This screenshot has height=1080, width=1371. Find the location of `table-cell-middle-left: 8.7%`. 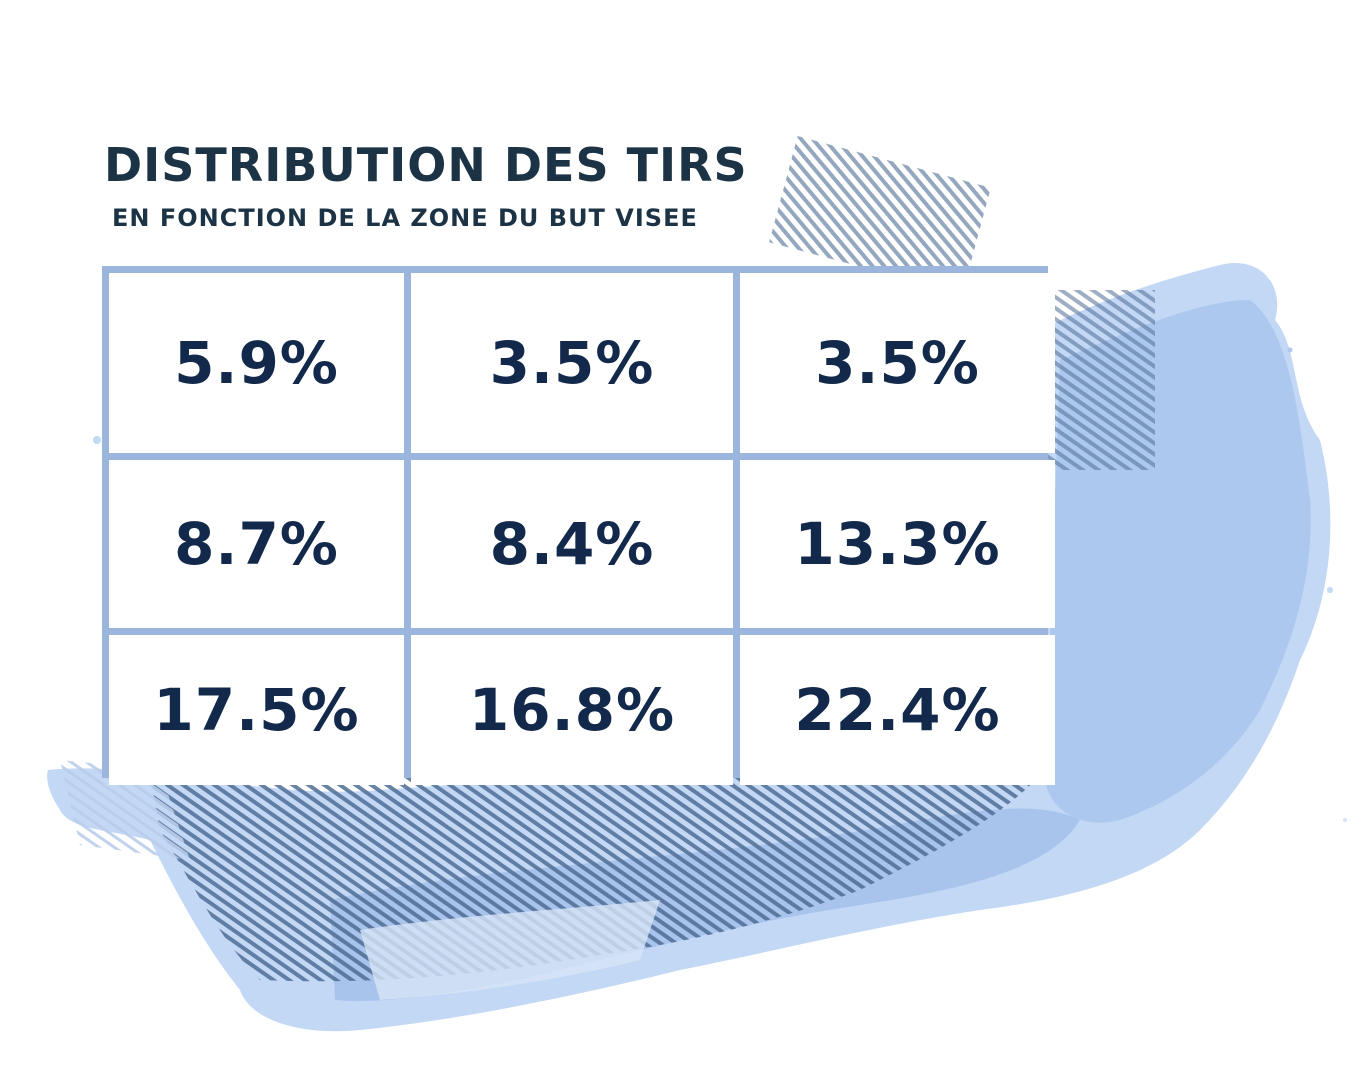

table-cell-middle-left: 8.7% is located at coordinates (256, 544).